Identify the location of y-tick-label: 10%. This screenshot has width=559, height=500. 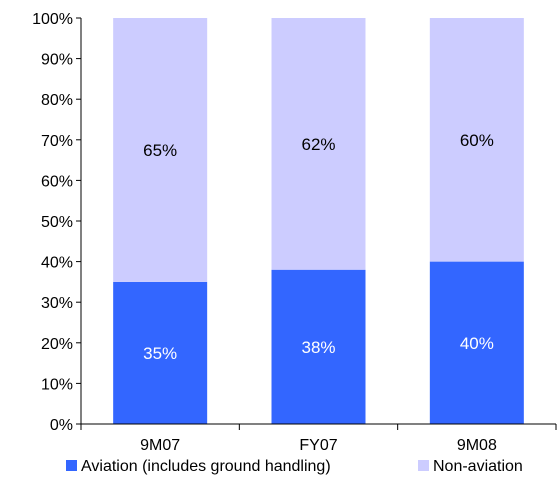
(57, 384).